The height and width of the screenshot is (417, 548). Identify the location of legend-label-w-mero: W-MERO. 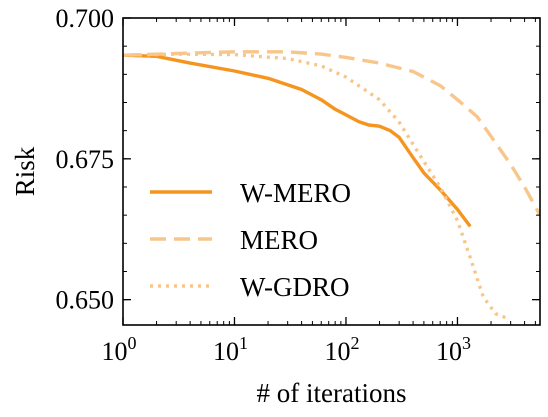
(295, 193).